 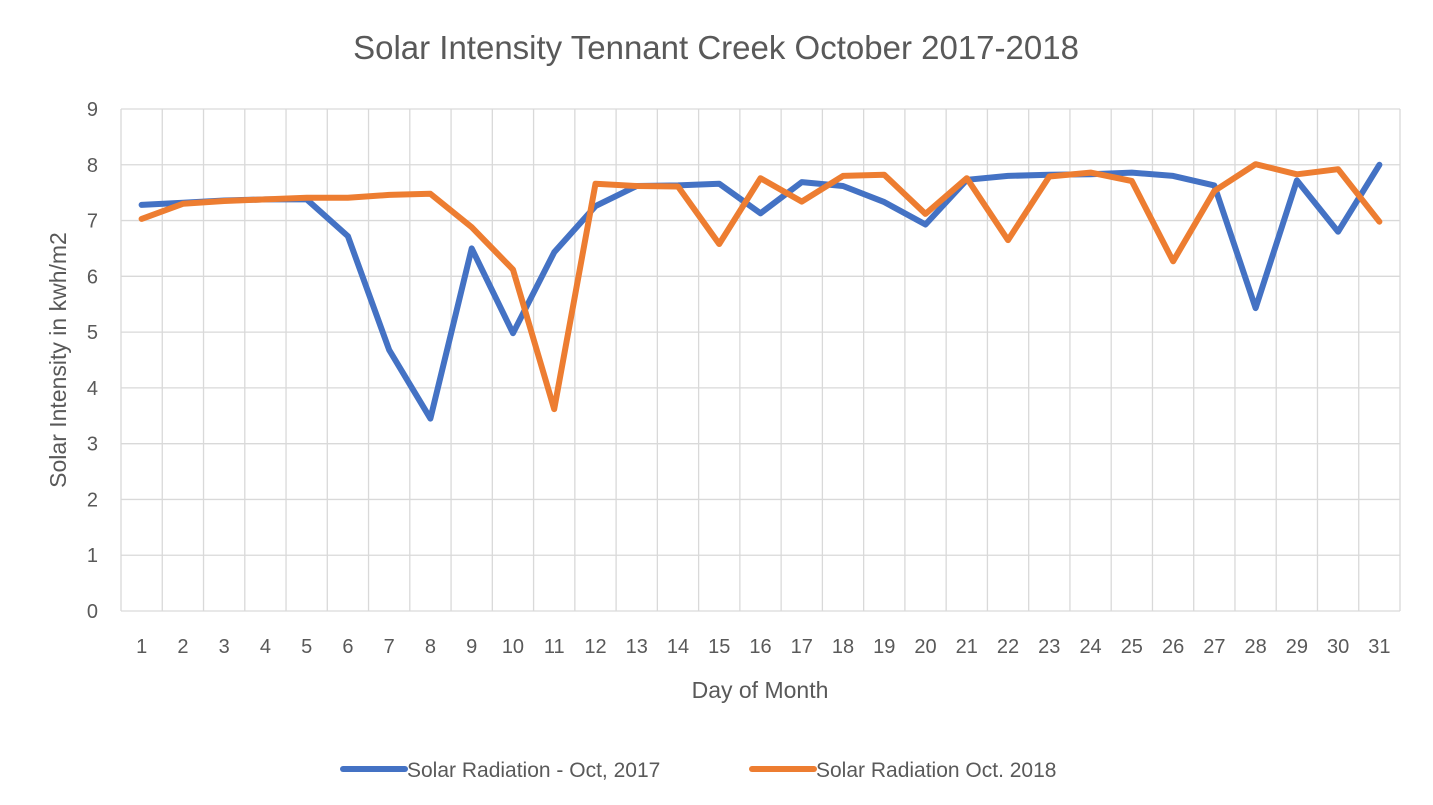 I want to click on x-tick-label: 15, so click(x=719, y=647).